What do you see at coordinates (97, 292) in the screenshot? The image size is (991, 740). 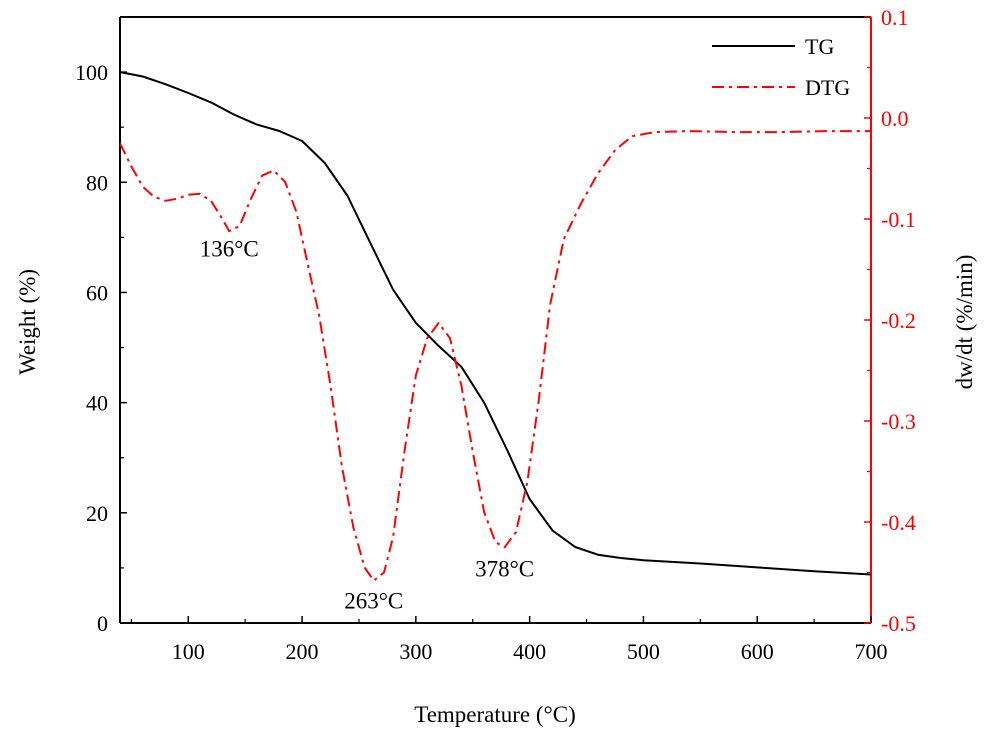 I see `y-left-tick-label: 60` at bounding box center [97, 292].